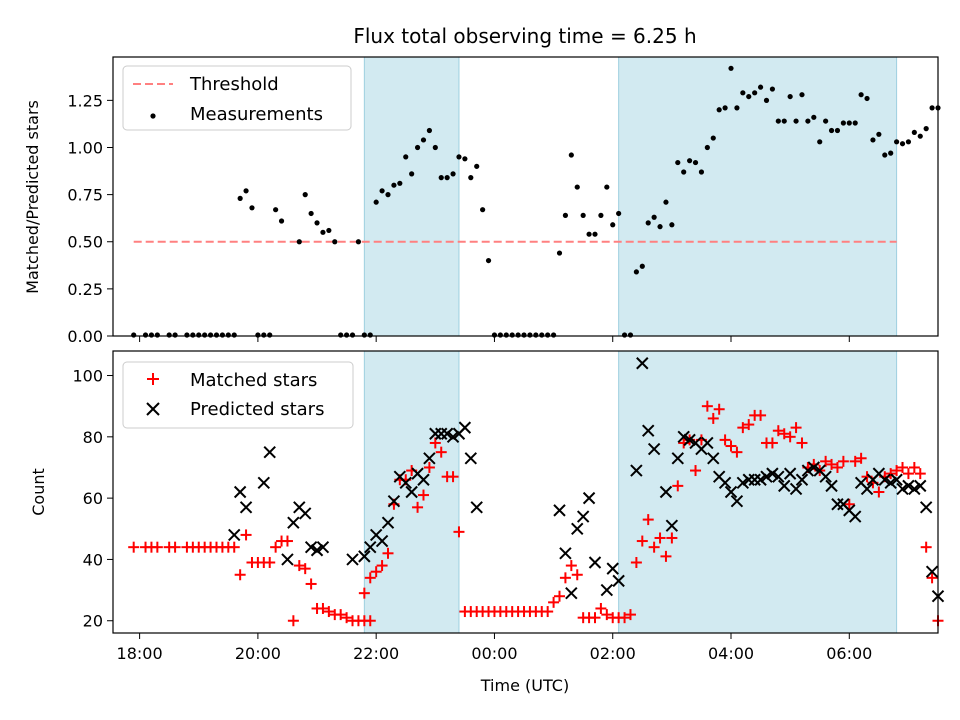 This screenshot has width=960, height=720. Describe the element at coordinates (140, 653) in the screenshot. I see `xtick-label: 18:00` at that location.